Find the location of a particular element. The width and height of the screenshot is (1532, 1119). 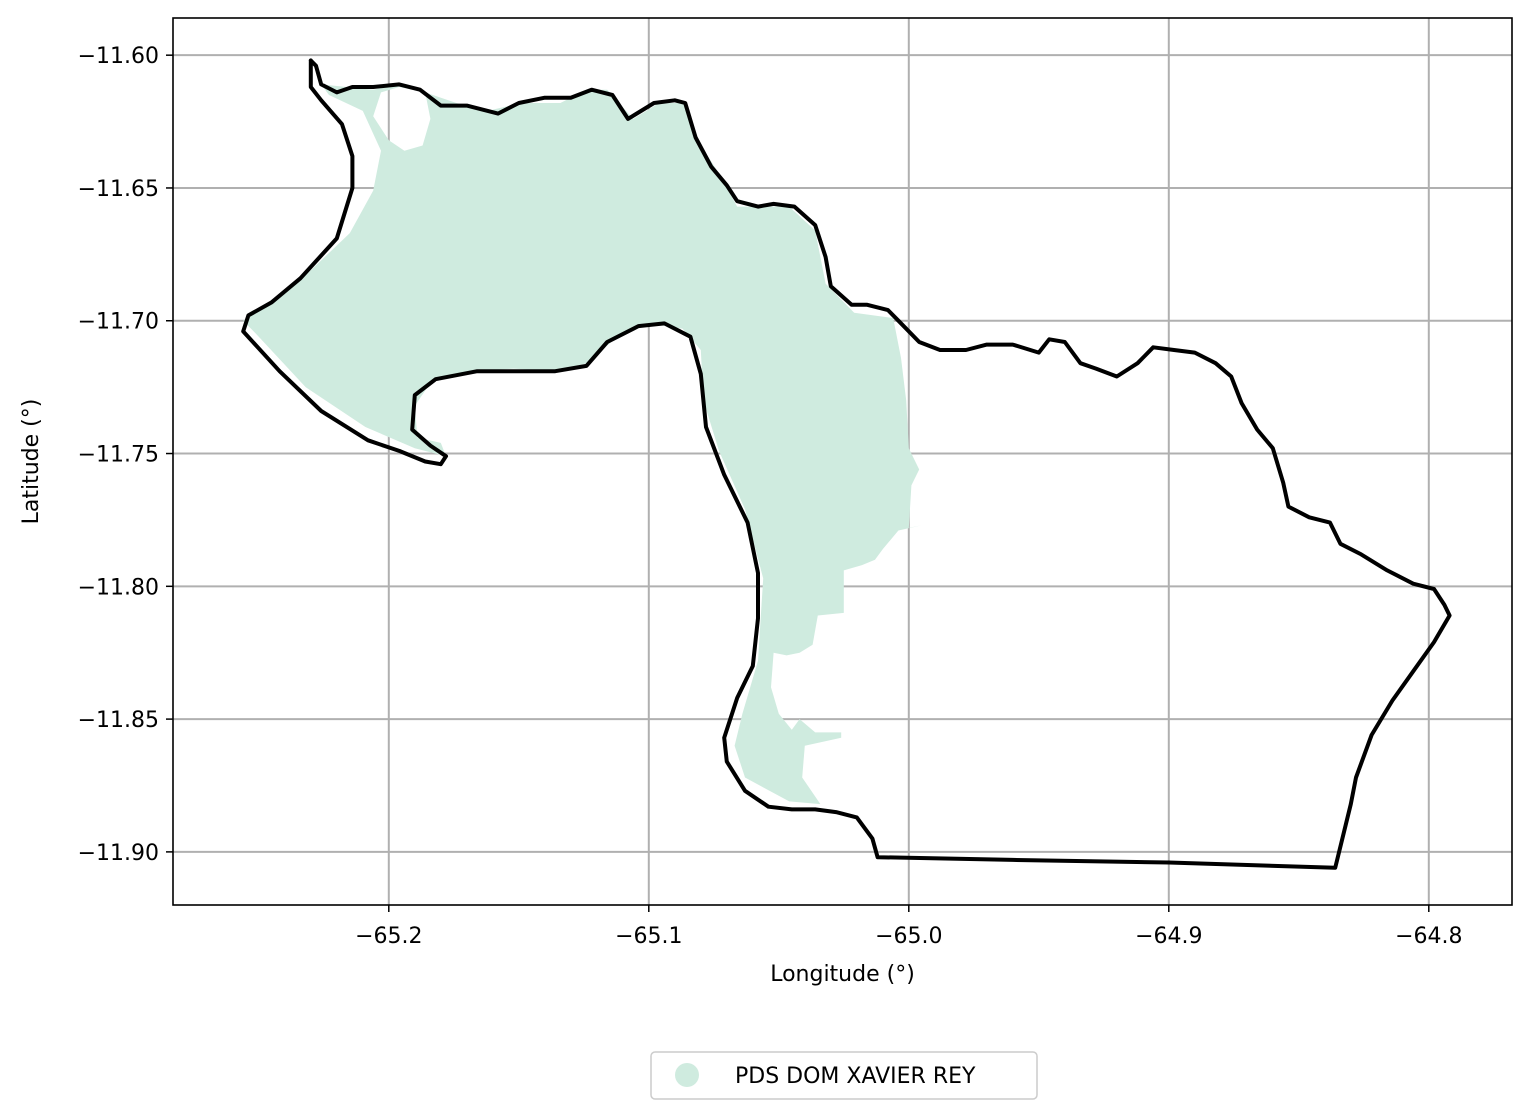

x-tick-label: −65.2 is located at coordinates (388, 936).